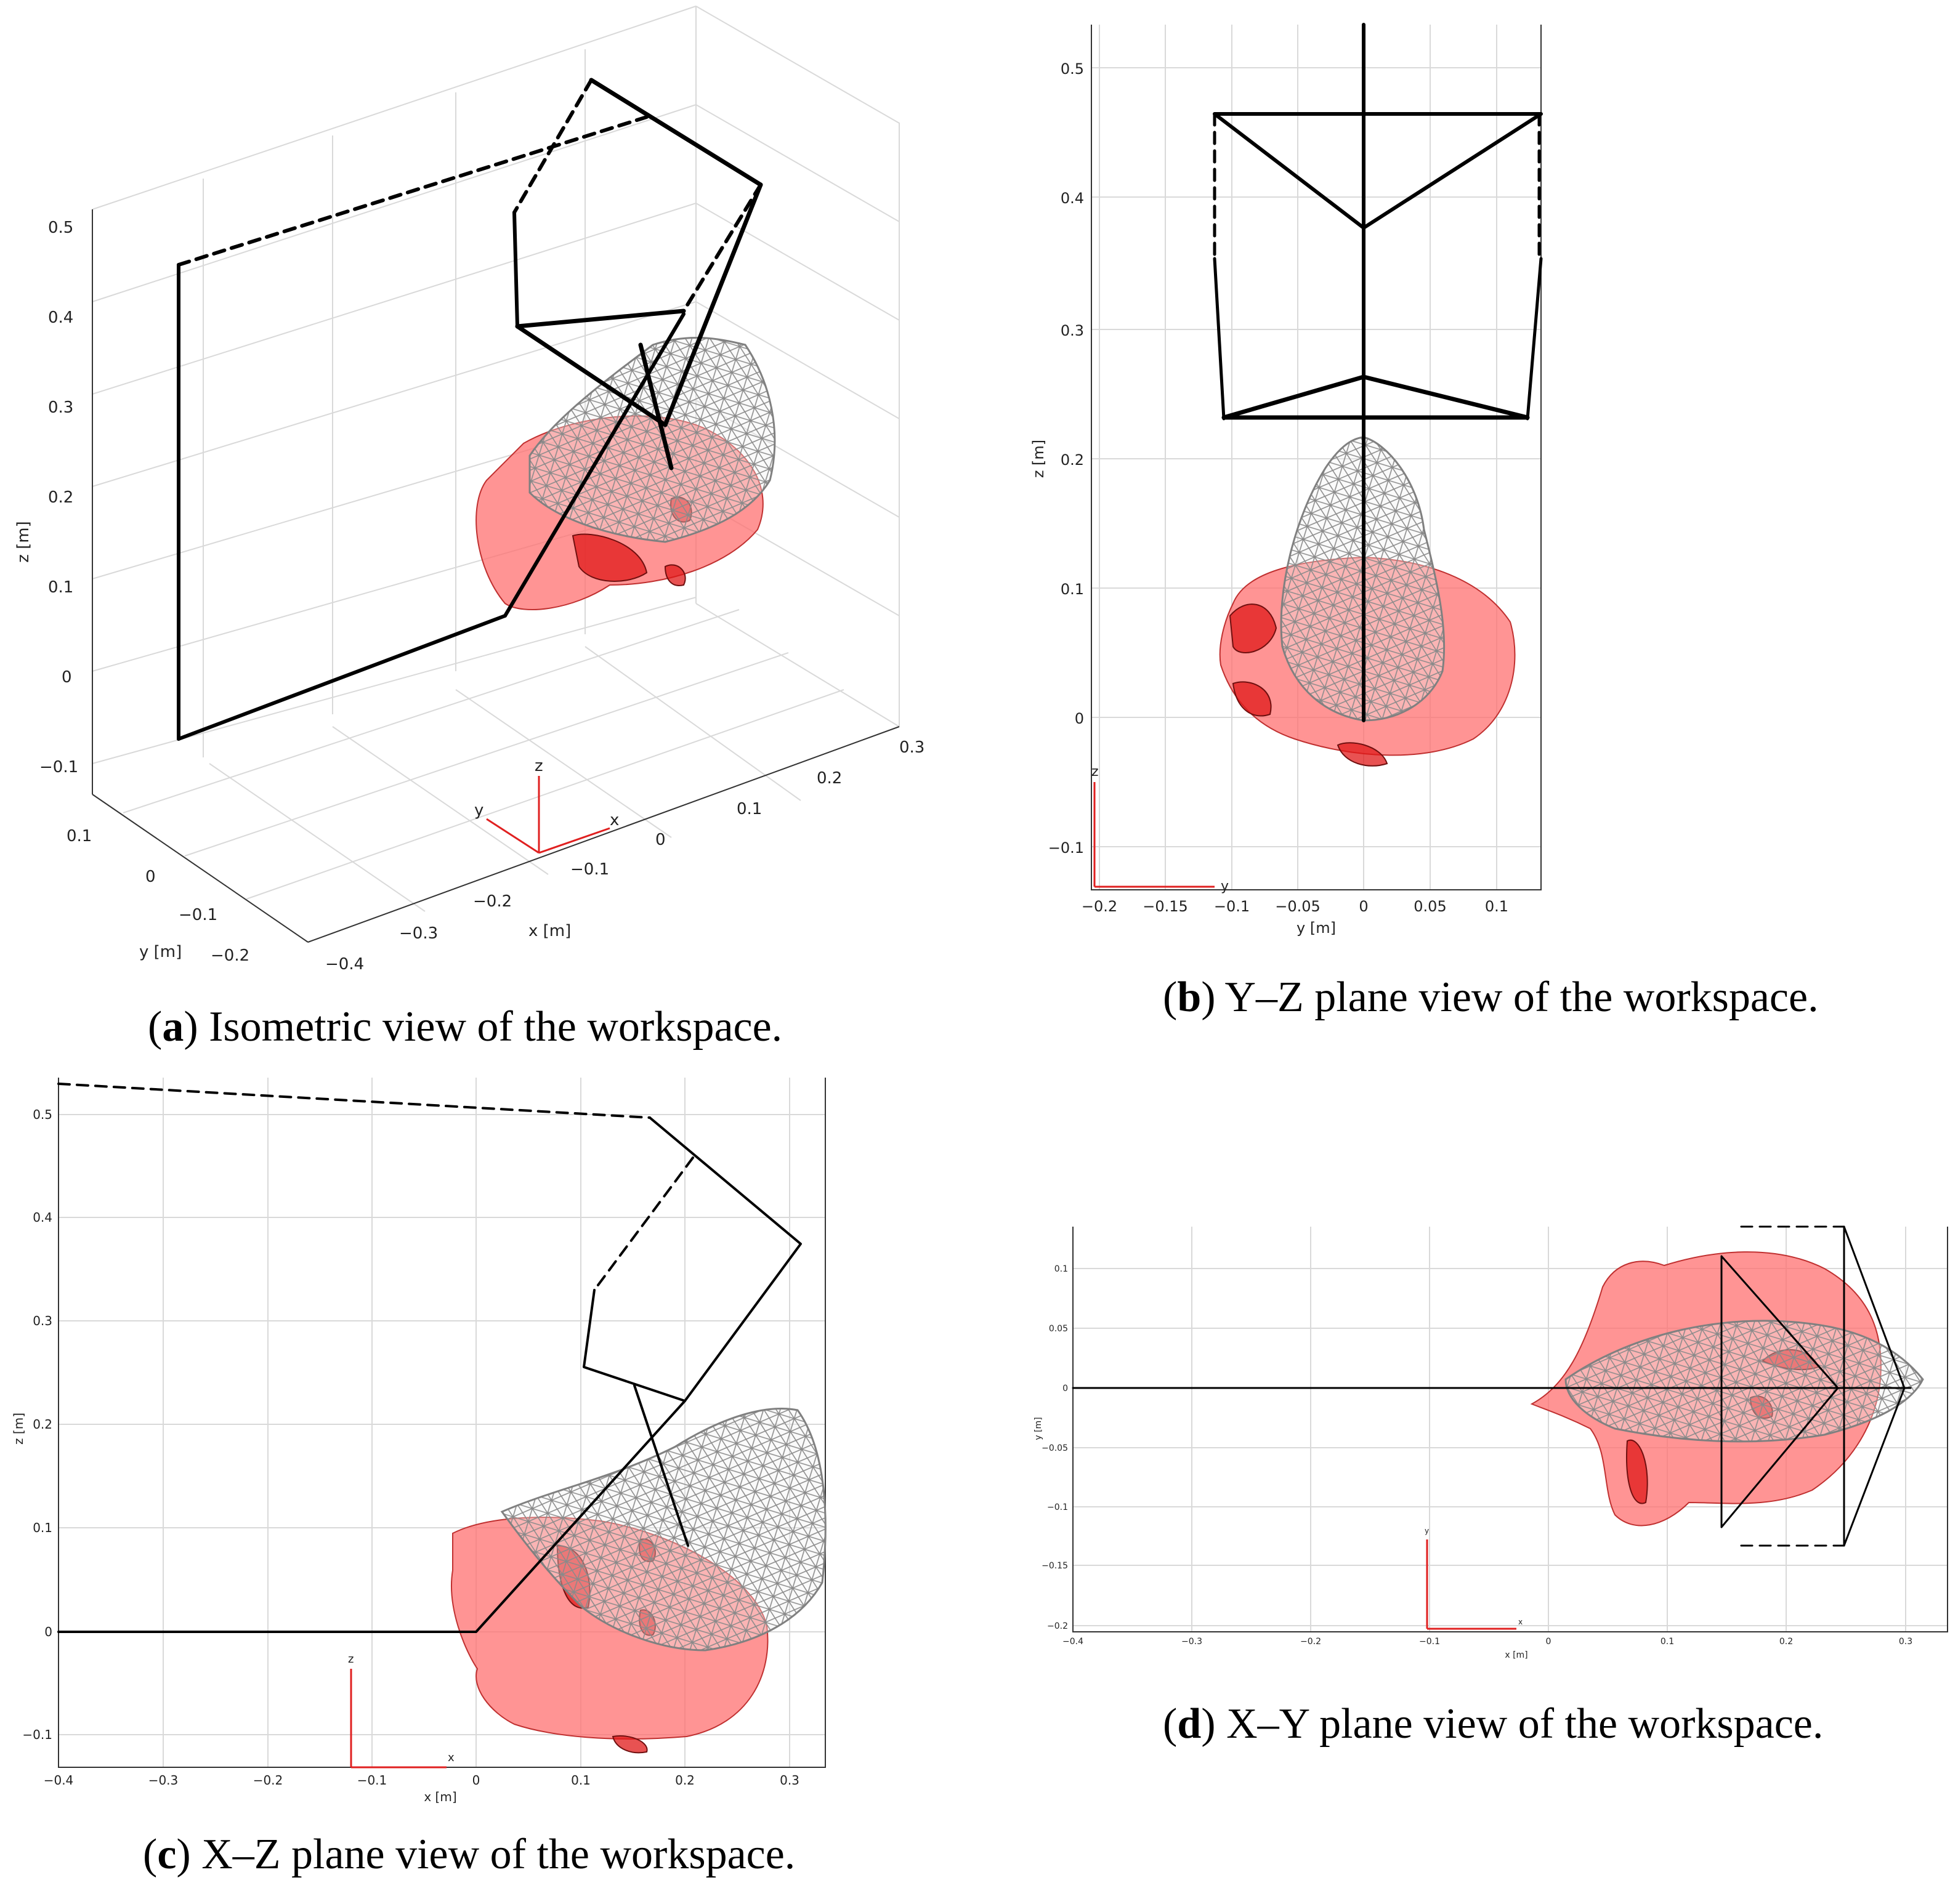 The width and height of the screenshot is (1958, 1904). I want to click on xy-robot-linkage, so click(1492, 1386).